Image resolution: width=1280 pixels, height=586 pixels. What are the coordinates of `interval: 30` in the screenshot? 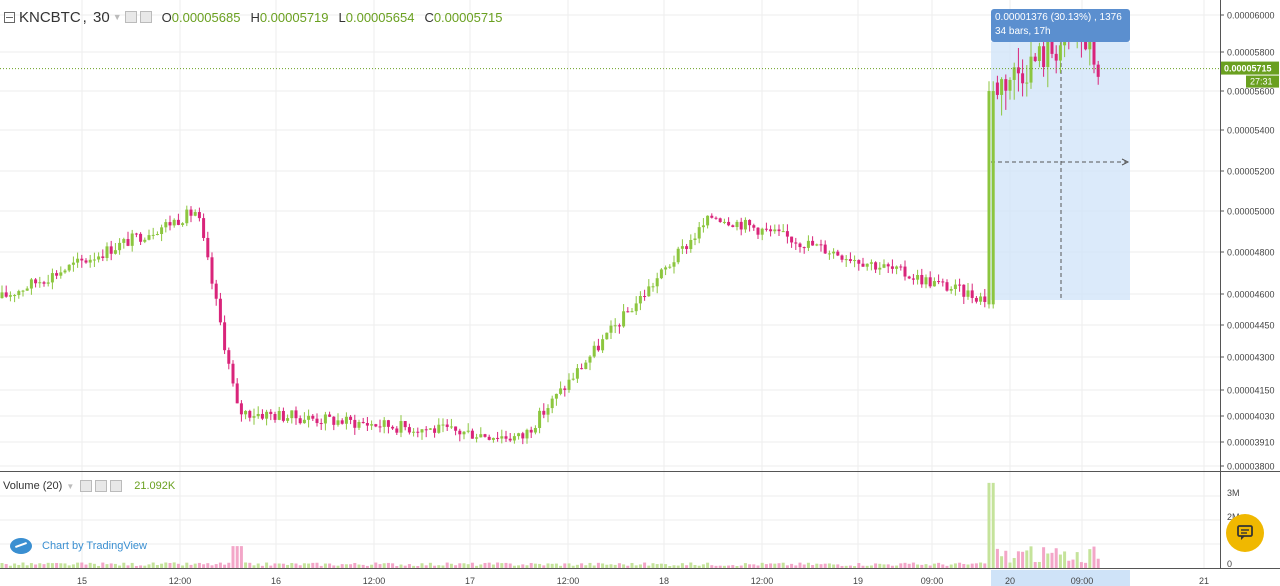 It's located at (101, 17).